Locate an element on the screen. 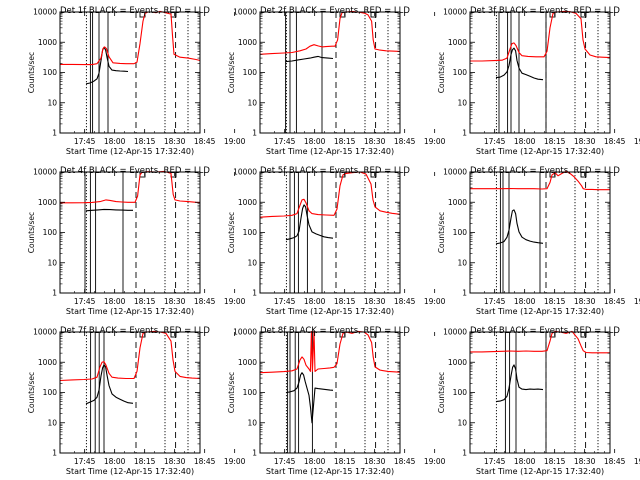 The image size is (640, 480). panel-title: Det 9f BLACK = Events, RED = LLD is located at coordinates (545, 331).